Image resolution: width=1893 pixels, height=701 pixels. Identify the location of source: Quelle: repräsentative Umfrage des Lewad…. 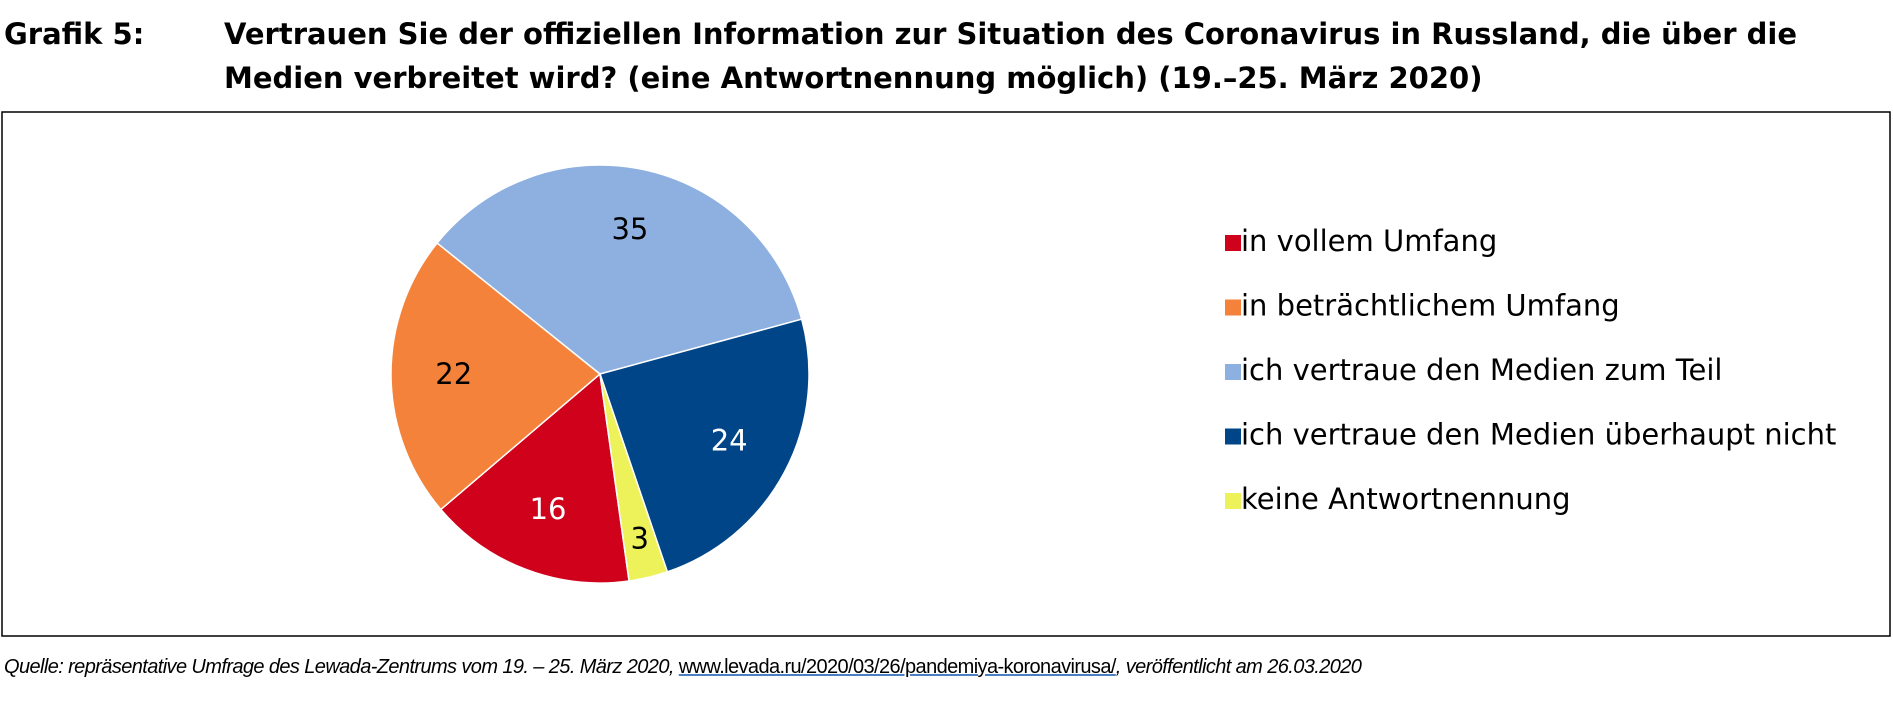
(683, 667).